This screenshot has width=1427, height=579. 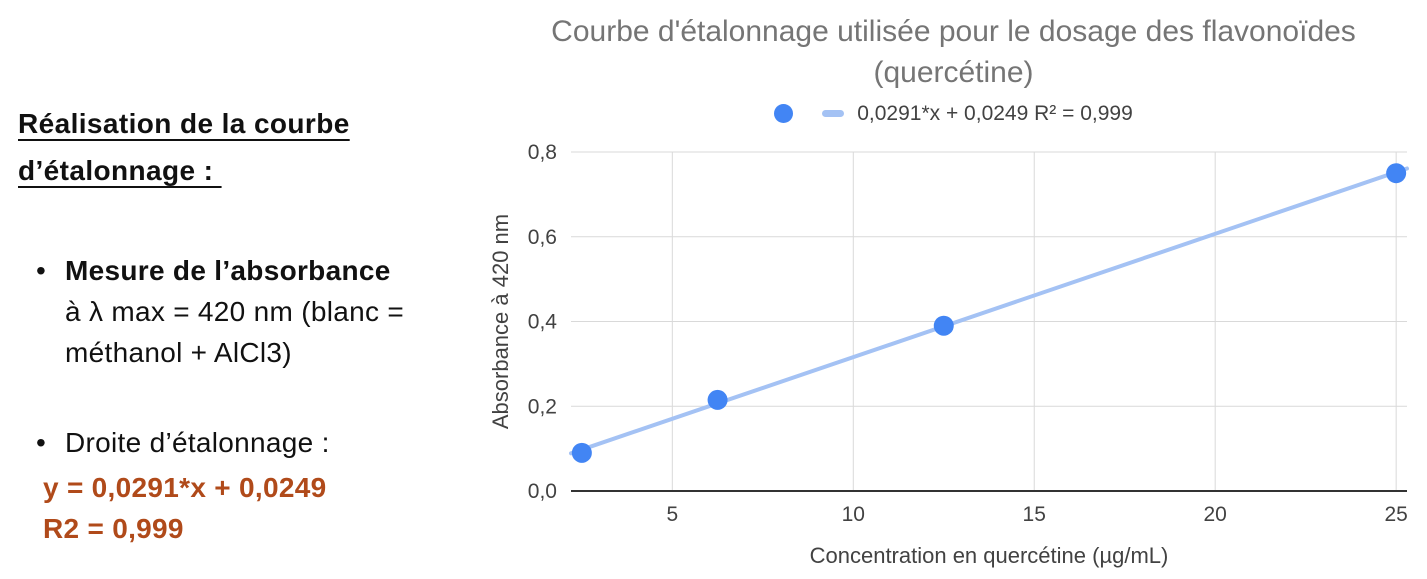 I want to click on notes-heading-line1: Réalisation de la courbe, so click(x=184, y=123).